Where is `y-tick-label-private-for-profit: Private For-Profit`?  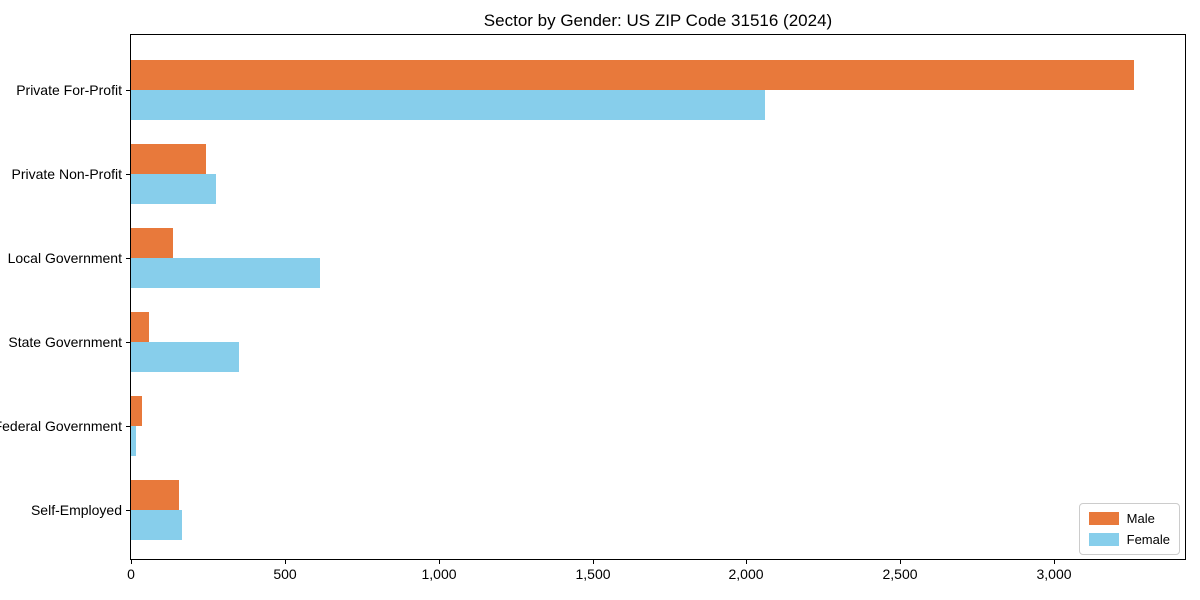
y-tick-label-private-for-profit: Private For-Profit is located at coordinates (69, 90).